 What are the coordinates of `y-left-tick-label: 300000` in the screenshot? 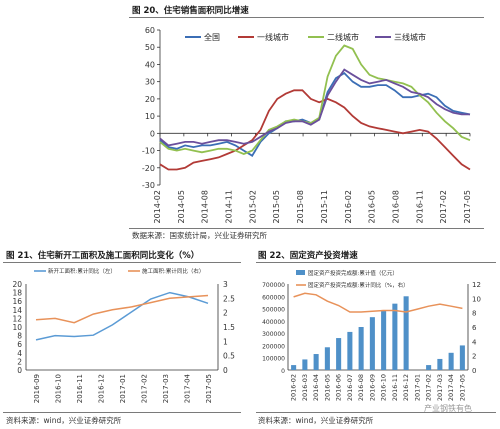 It's located at (273, 334).